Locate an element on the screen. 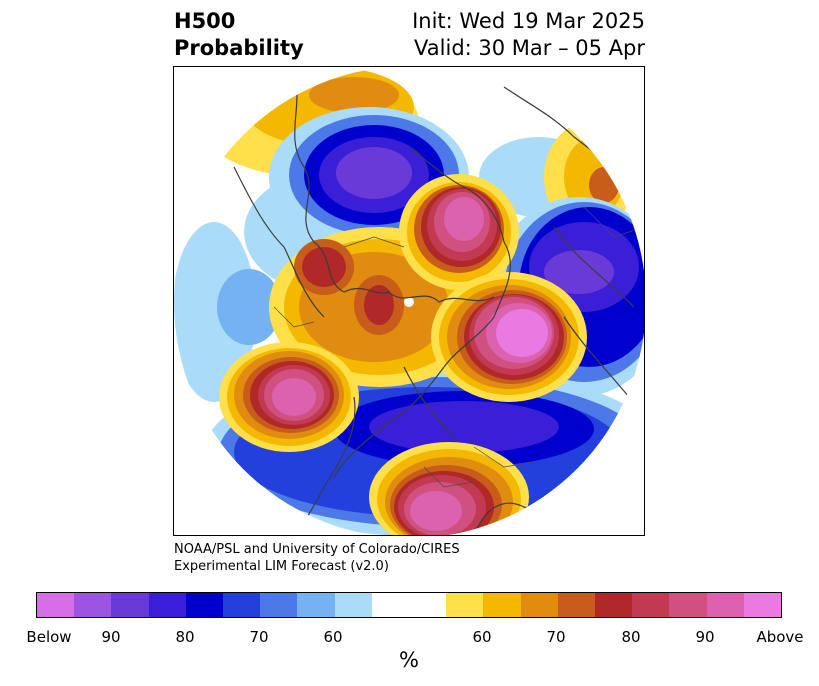 The width and height of the screenshot is (819, 686). north-pole-marker is located at coordinates (409, 302).